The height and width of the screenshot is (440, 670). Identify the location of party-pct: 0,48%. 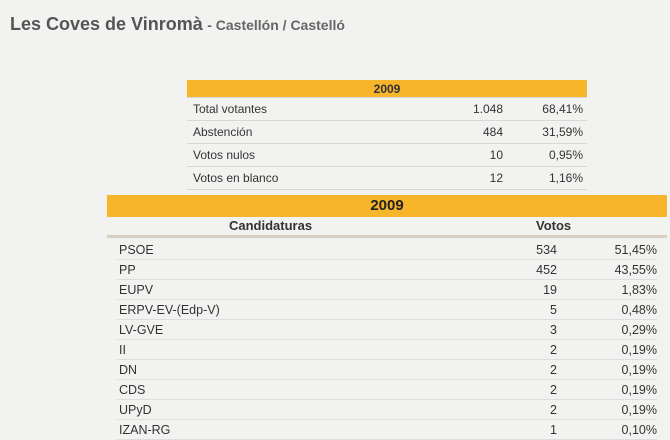
(607, 309).